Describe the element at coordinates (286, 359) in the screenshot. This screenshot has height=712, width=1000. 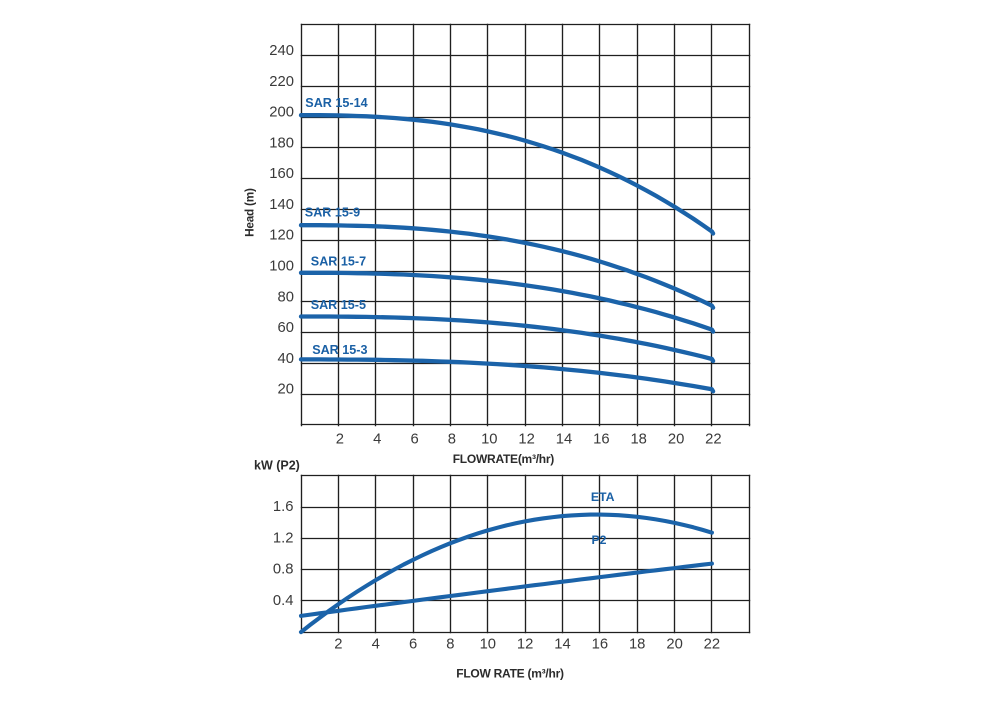
I see `svg-text: 40` at that location.